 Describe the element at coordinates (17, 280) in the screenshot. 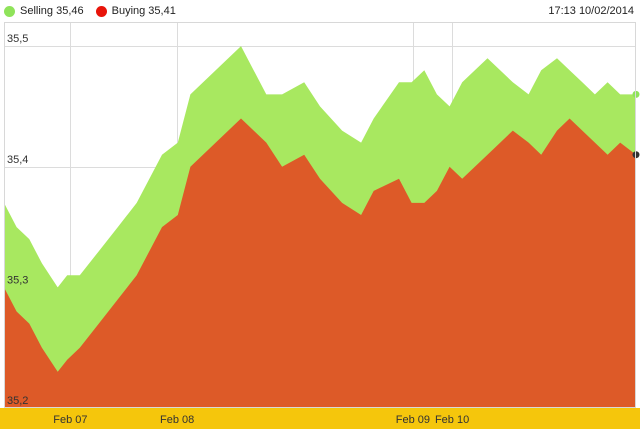

I see `y-tick-label-1: 35,3` at that location.